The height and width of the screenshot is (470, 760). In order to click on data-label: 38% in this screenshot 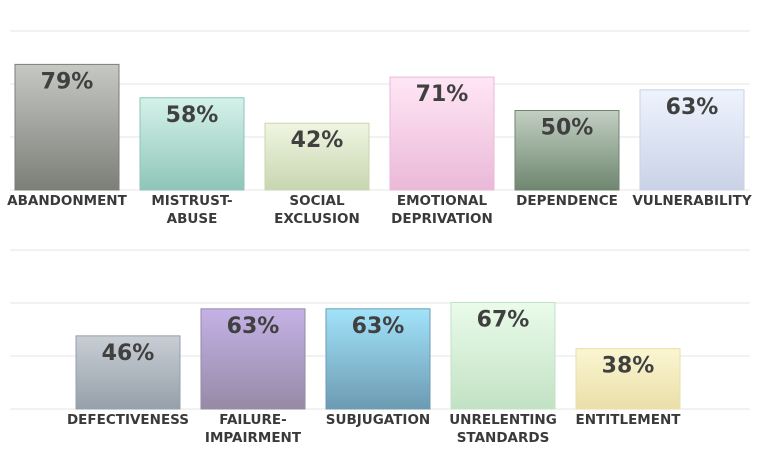, I will do `click(628, 366)`.